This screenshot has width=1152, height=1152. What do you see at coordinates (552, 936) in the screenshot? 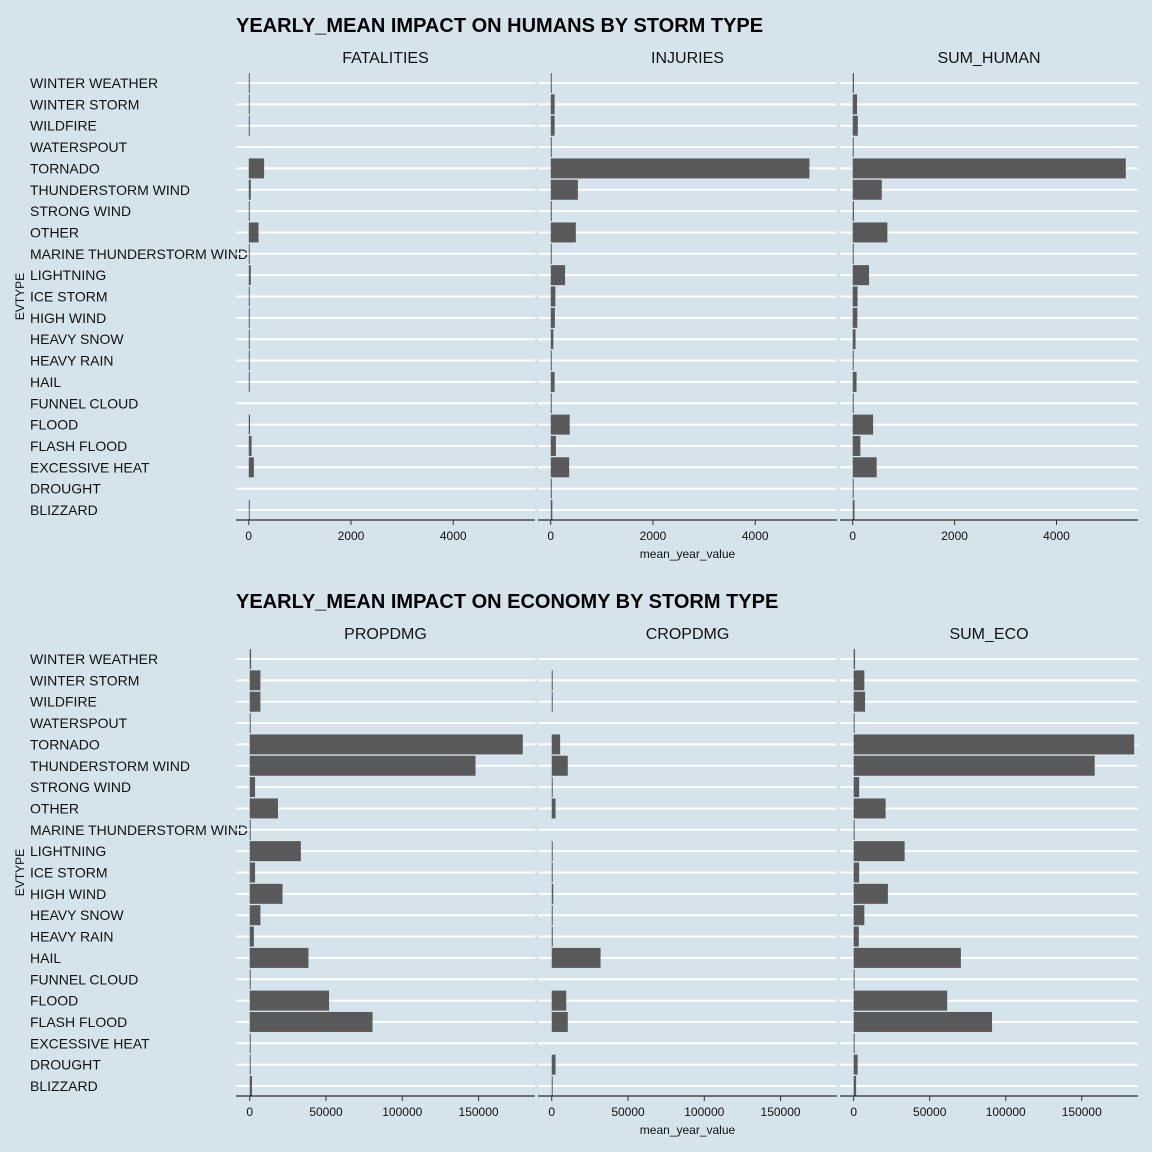
I see `bar-cropdmg-heavy-rain` at bounding box center [552, 936].